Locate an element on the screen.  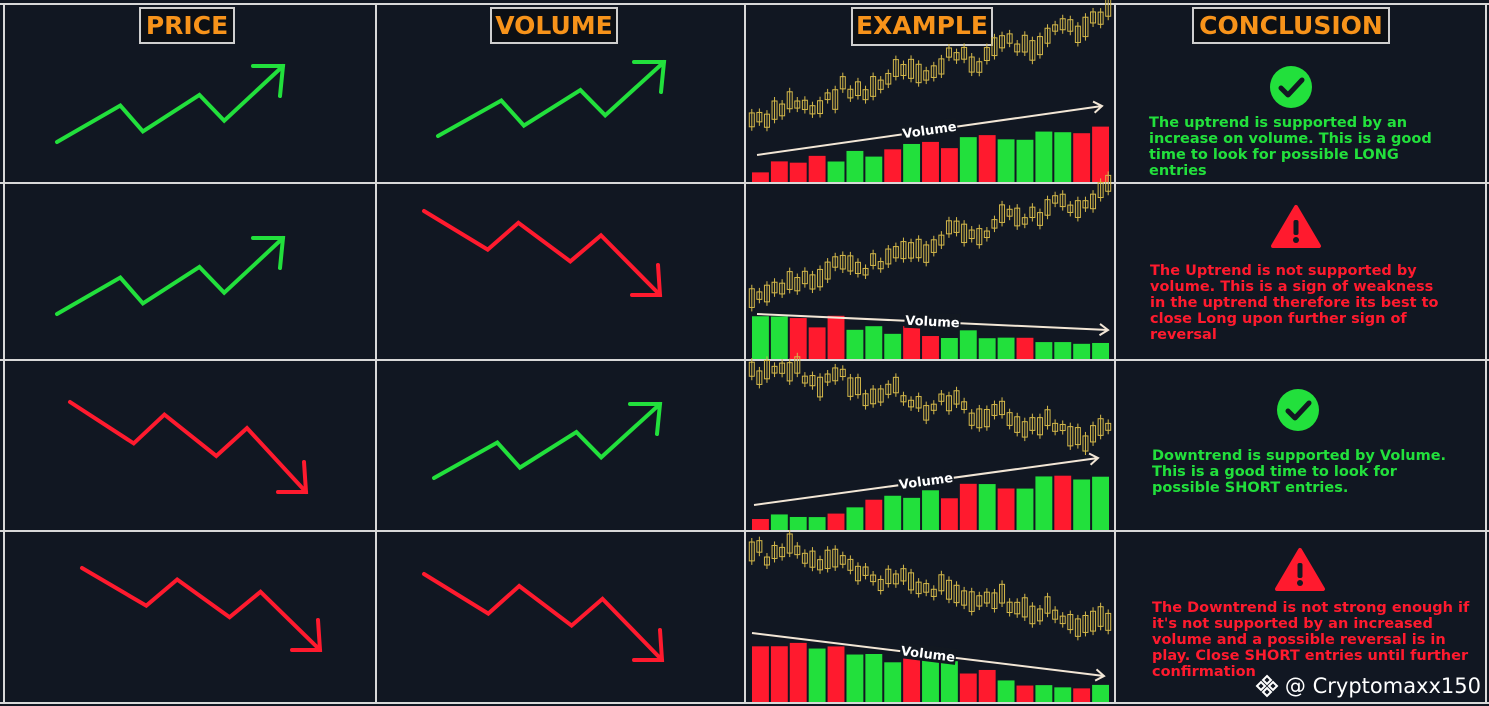
check-circle-icon-mark is located at coordinates (1298, 410).